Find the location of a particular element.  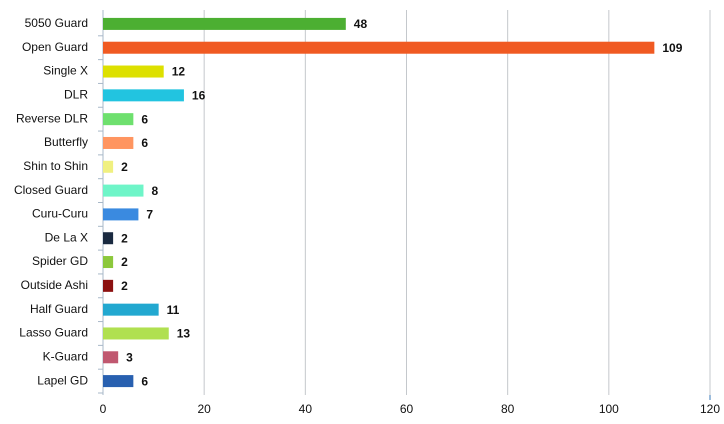

x-tick-label: 40 is located at coordinates (306, 409).